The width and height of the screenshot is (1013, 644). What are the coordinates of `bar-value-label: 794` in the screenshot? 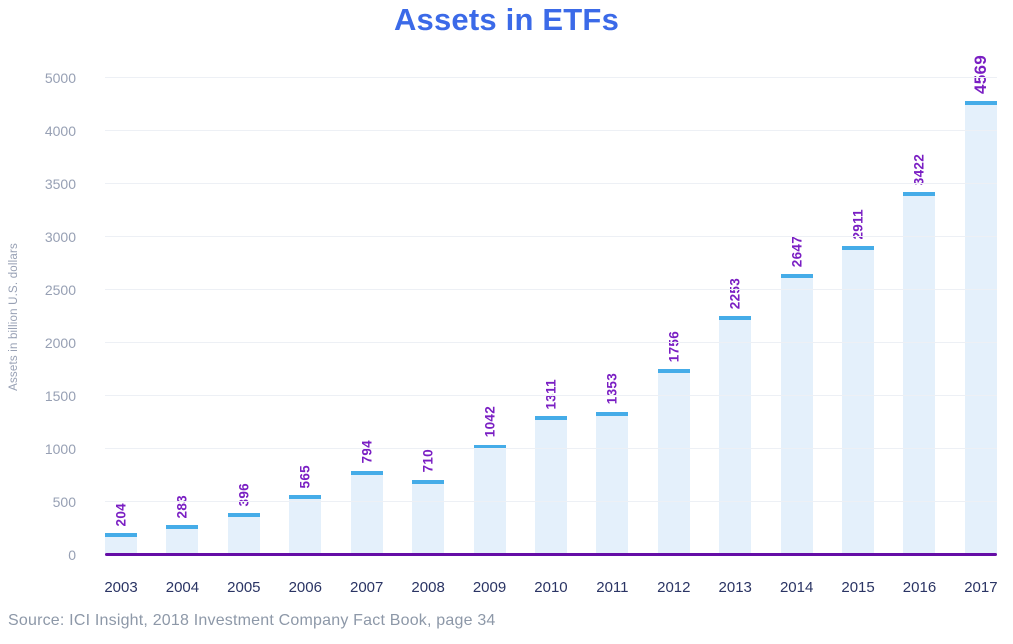 It's located at (367, 452).